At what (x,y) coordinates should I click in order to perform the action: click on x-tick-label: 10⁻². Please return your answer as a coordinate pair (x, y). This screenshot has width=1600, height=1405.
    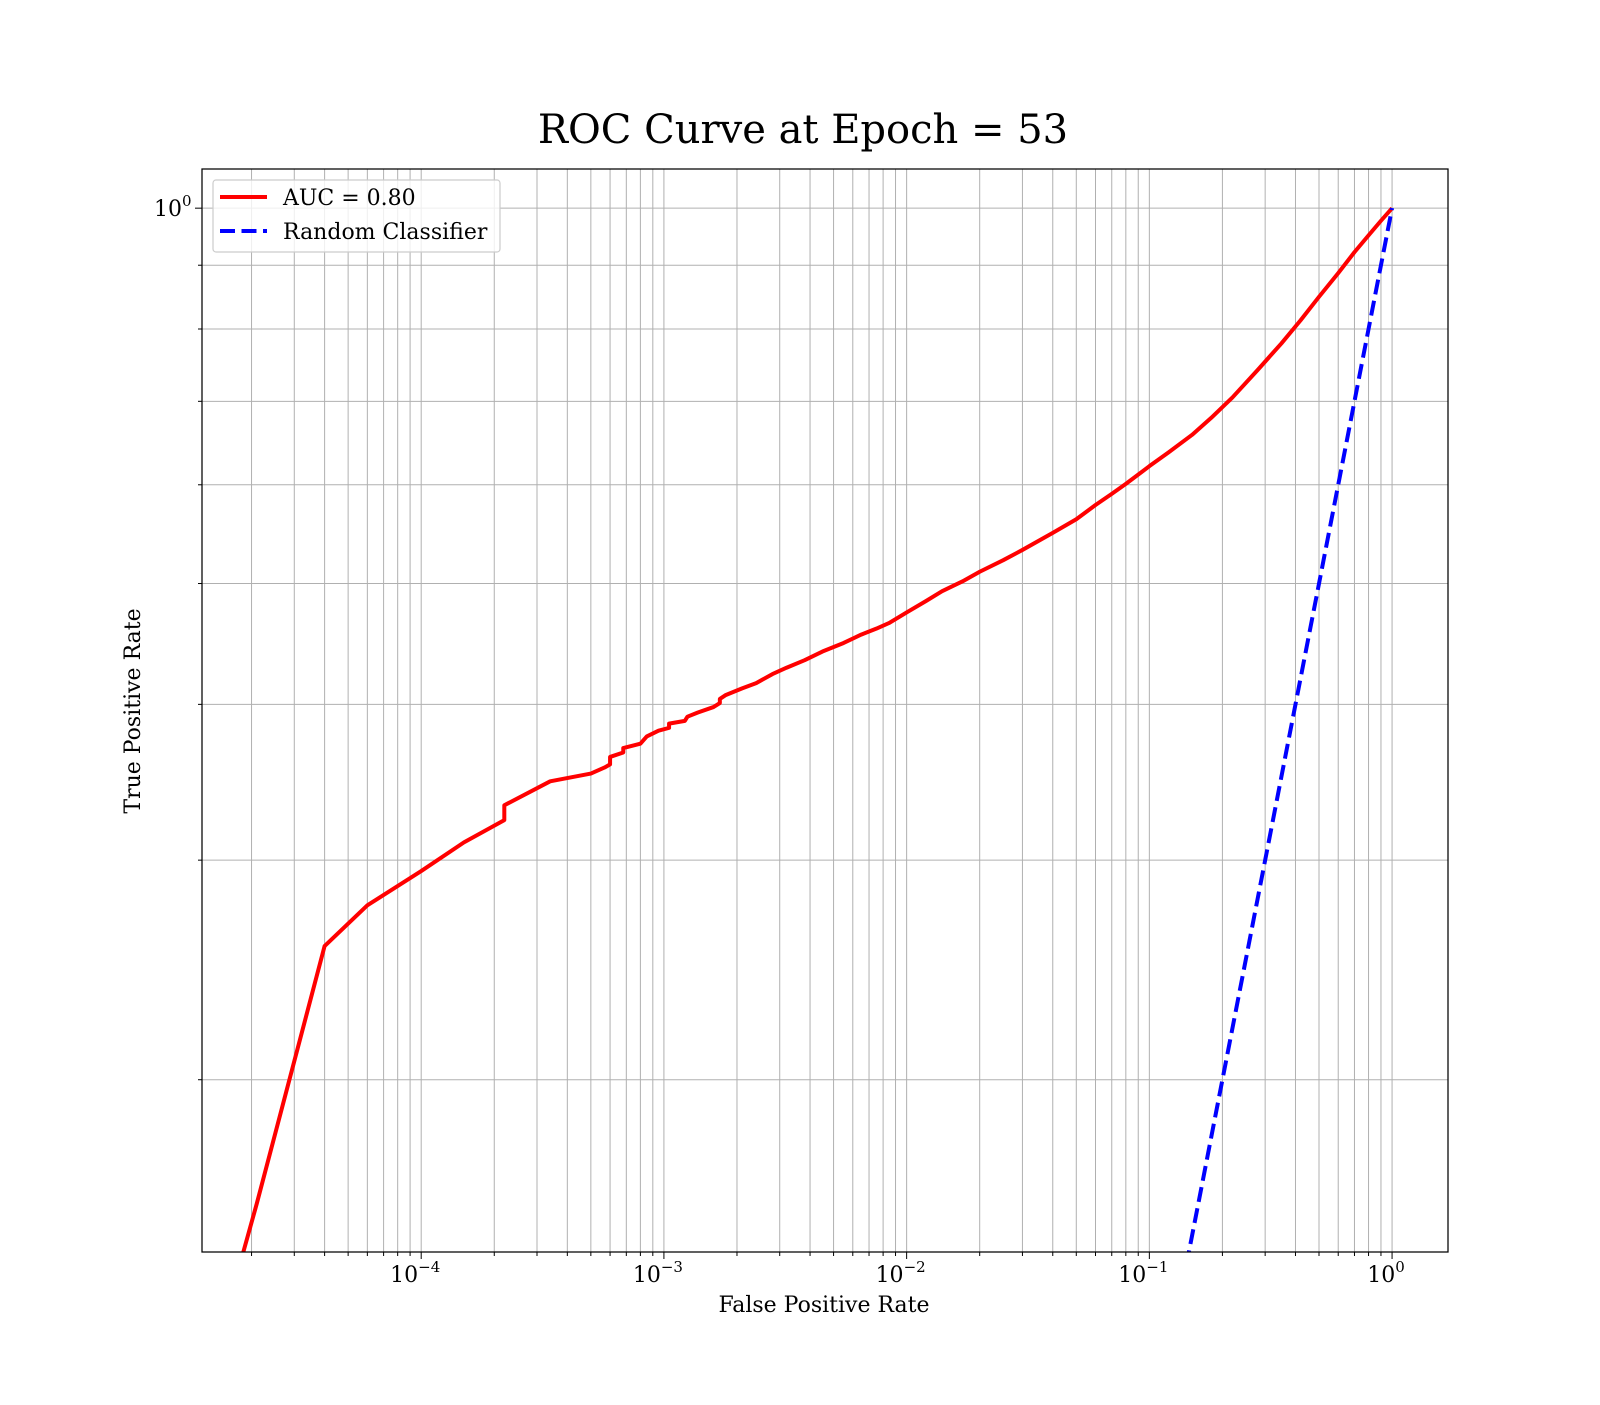
    Looking at the image, I should click on (901, 1273).